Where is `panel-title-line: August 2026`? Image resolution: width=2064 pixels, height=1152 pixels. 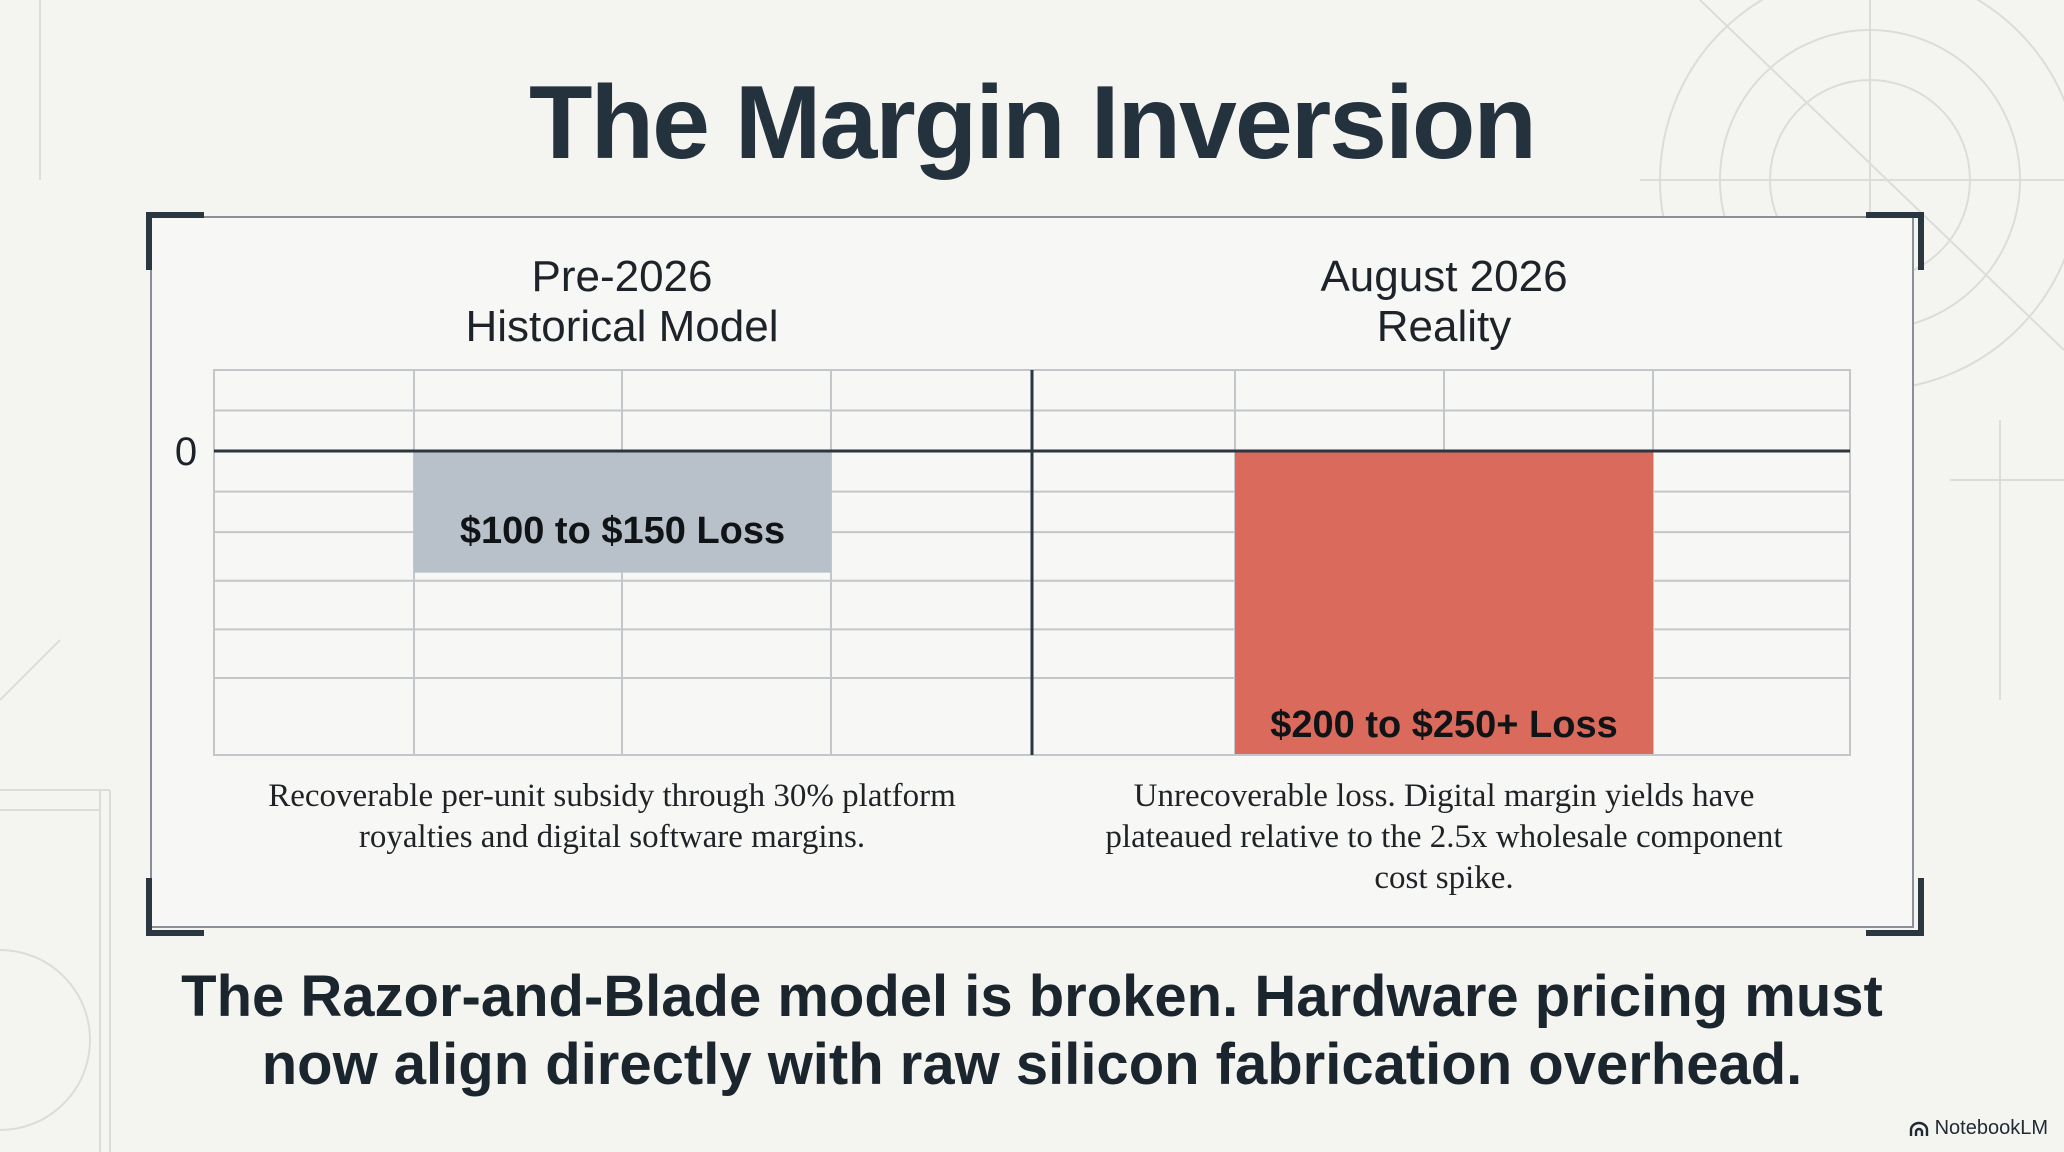 panel-title-line: August 2026 is located at coordinates (1444, 276).